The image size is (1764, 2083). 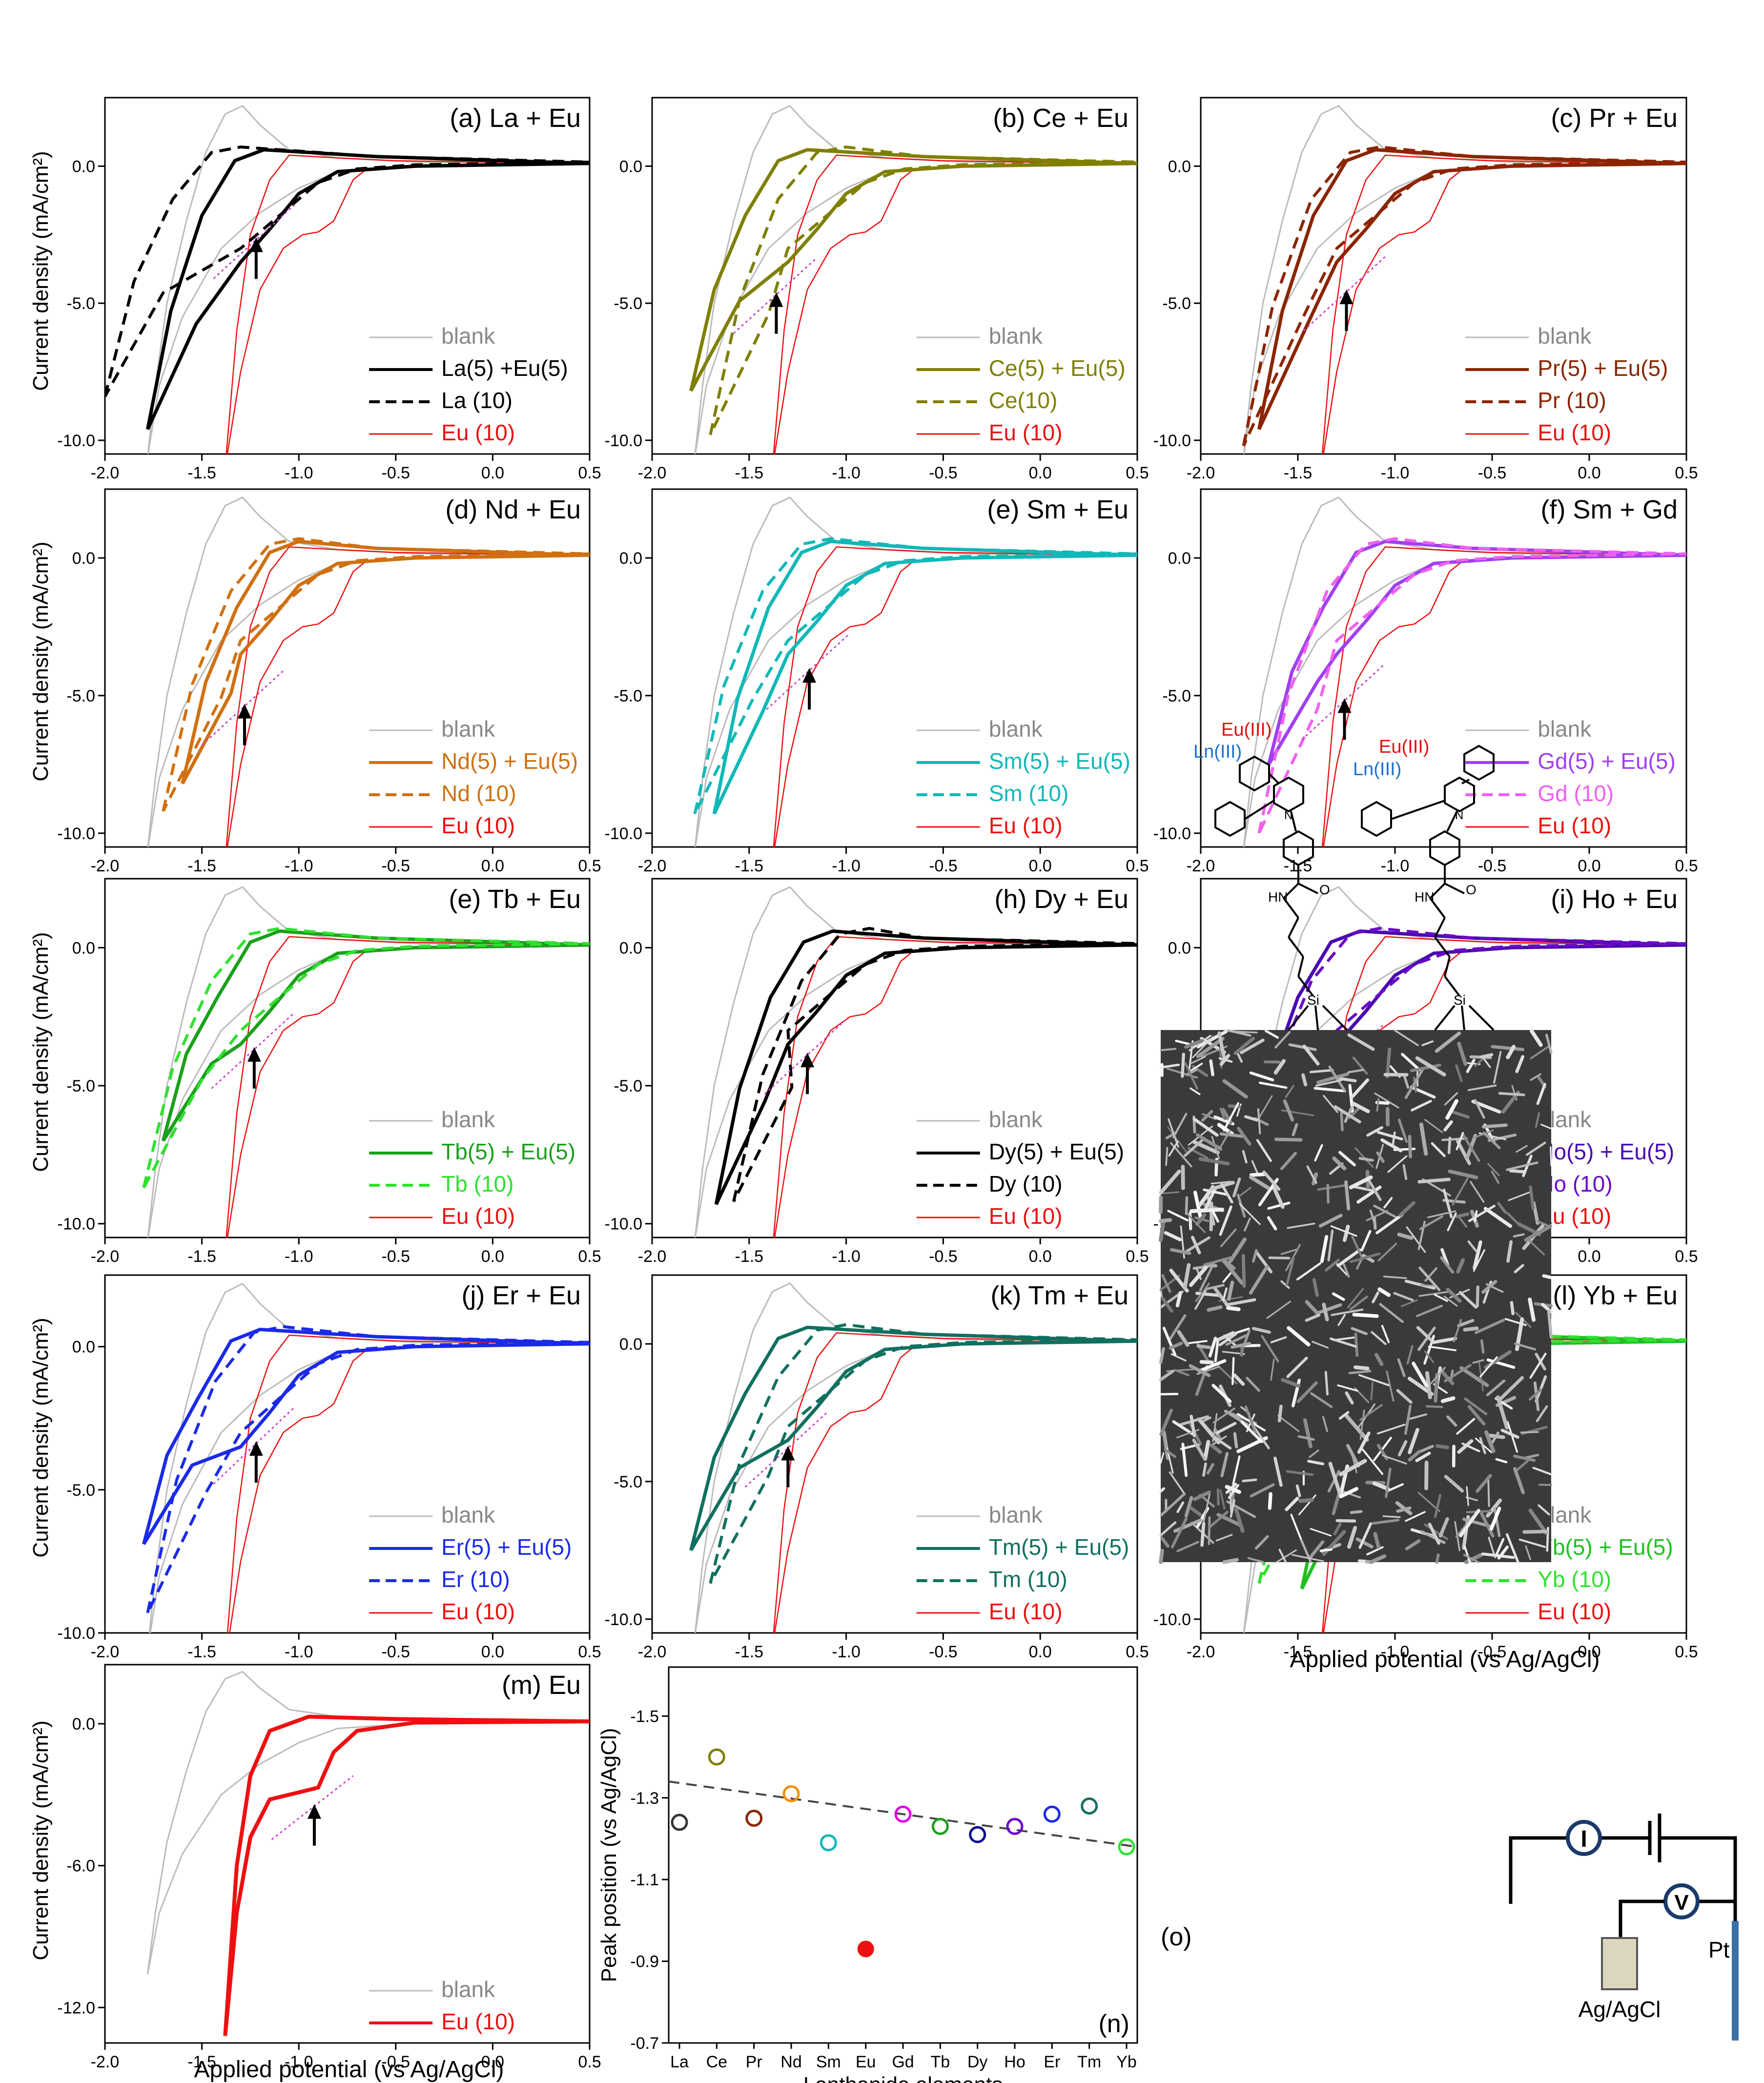 What do you see at coordinates (1575, 1611) in the screenshot?
I see `legend-label: Eu (10)` at bounding box center [1575, 1611].